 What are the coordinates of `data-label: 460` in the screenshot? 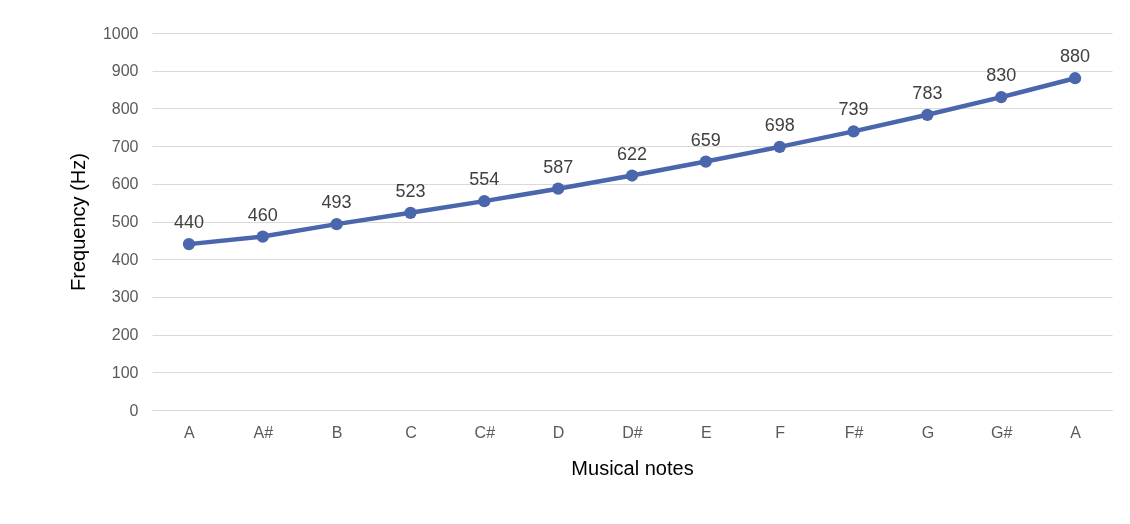 It's located at (262, 214).